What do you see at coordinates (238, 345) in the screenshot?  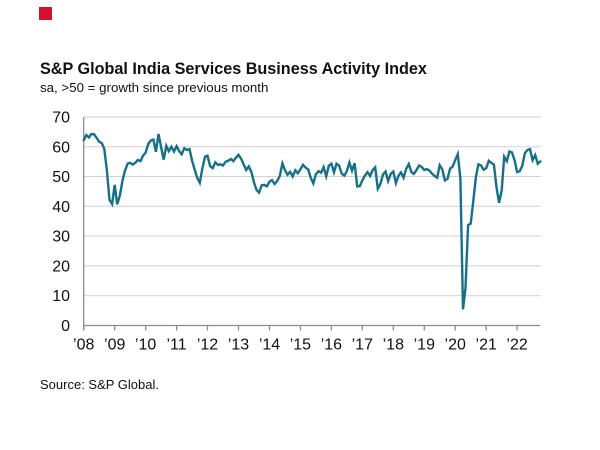 I see `svg-text: ’13` at bounding box center [238, 345].